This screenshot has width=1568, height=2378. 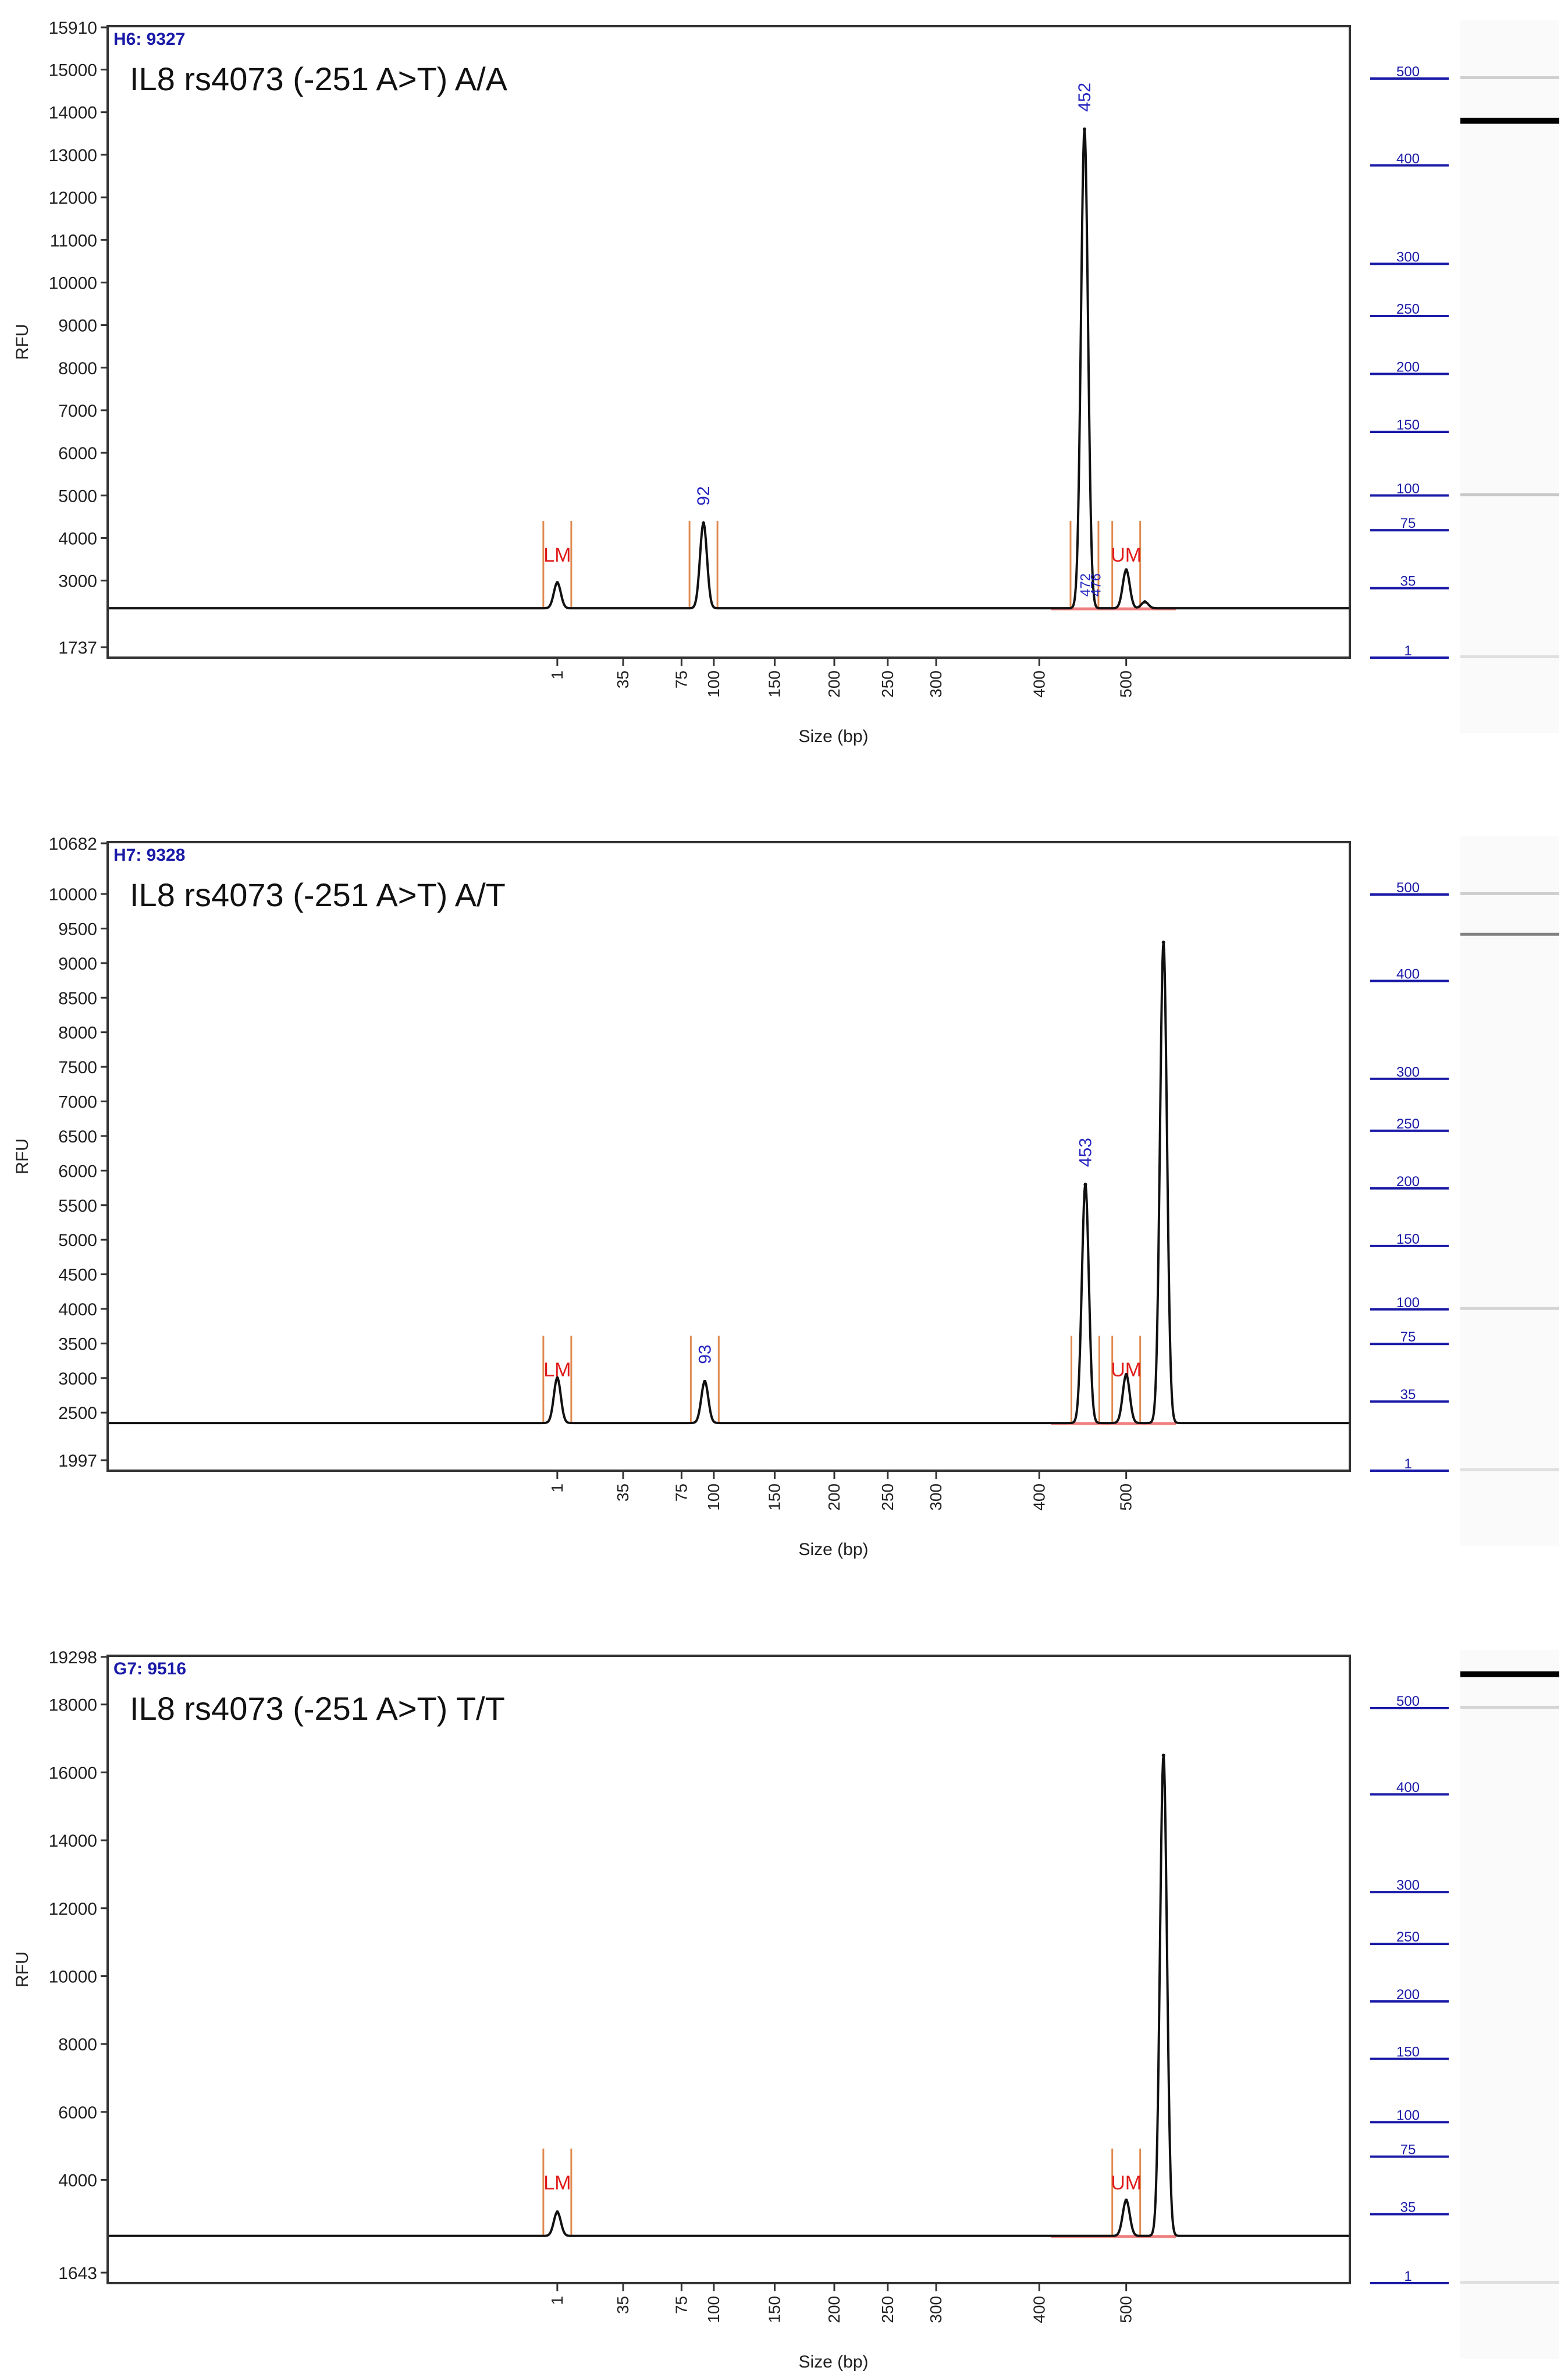 What do you see at coordinates (73, 844) in the screenshot?
I see `y-tick-label: 10682` at bounding box center [73, 844].